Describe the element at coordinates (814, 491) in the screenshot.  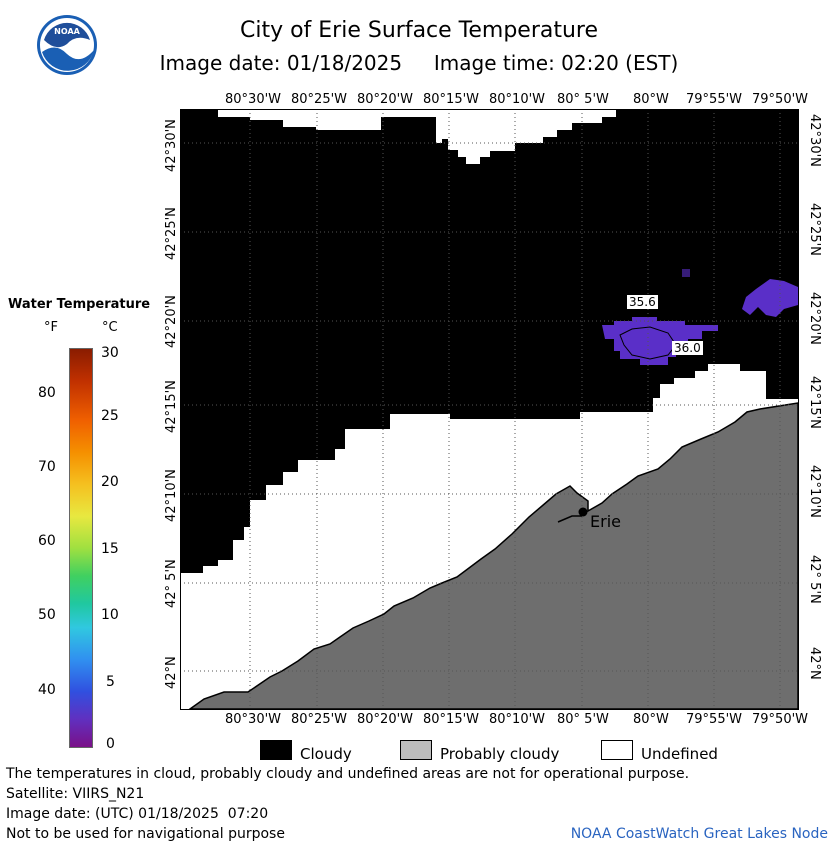
I see `lat-label-right: 42°10'N` at that location.